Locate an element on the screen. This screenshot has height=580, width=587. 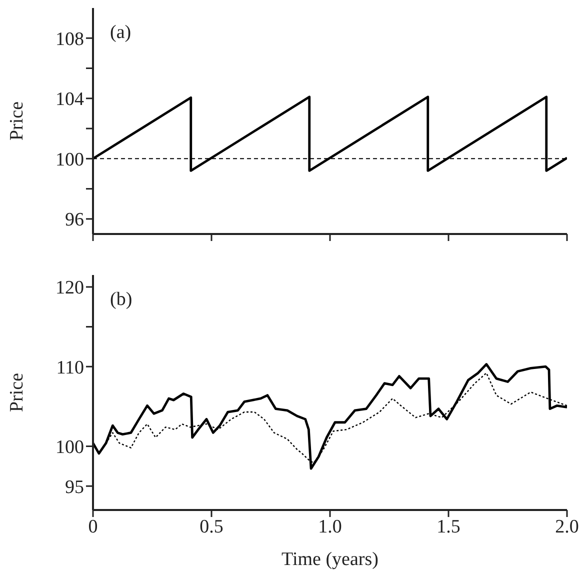
y-tick-label: 104 is located at coordinates (70, 99).